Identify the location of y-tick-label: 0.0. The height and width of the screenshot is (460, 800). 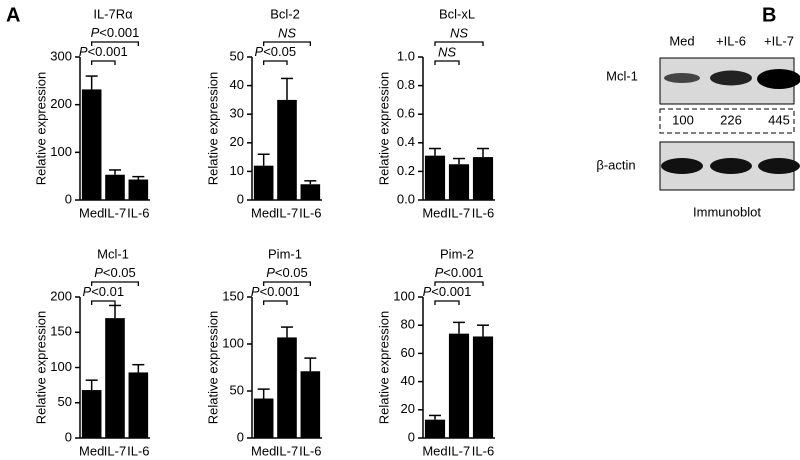
(406, 198).